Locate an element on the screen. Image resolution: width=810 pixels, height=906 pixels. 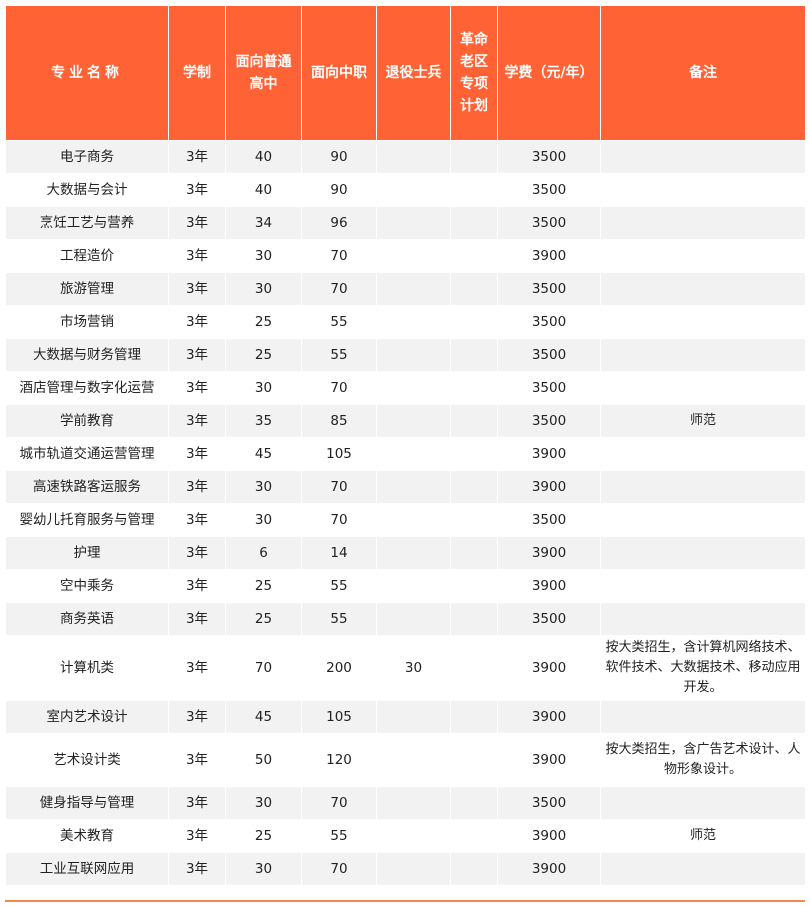
table-row: 烹饪工艺与营养 3年 34 96 3500 is located at coordinates (405, 223).